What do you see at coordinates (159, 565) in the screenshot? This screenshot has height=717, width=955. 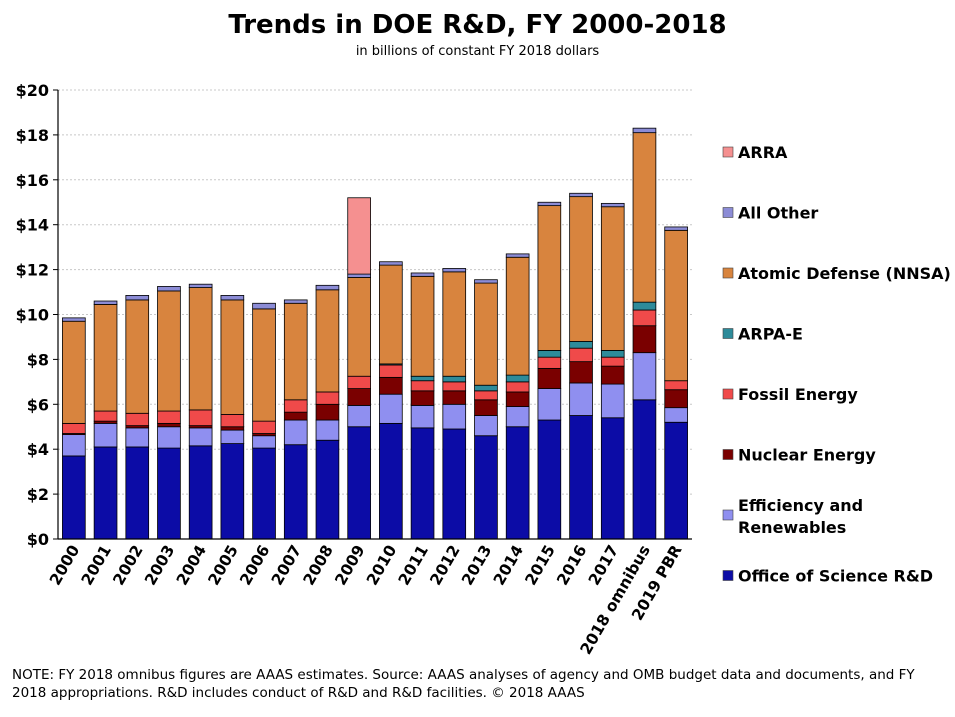 I see `x-tick-label: 2003` at bounding box center [159, 565].